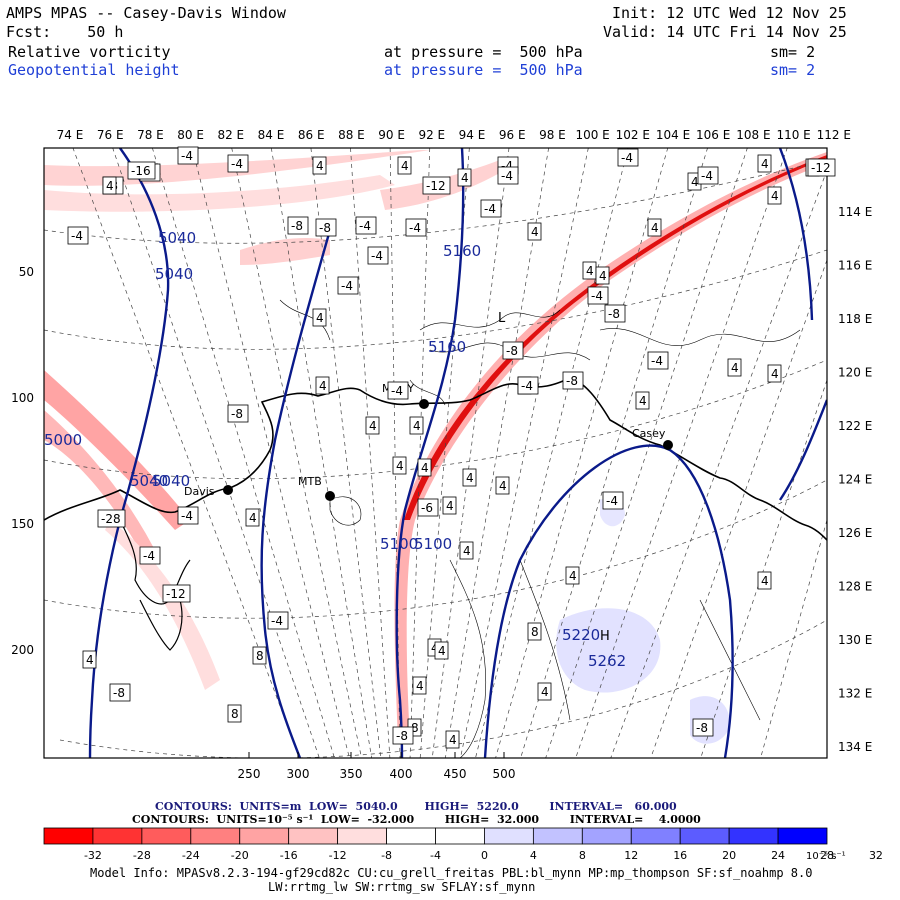 The width and height of the screenshot is (900, 900). Describe the element at coordinates (111, 519) in the screenshot. I see `vorticity-contour-label: -28` at that location.